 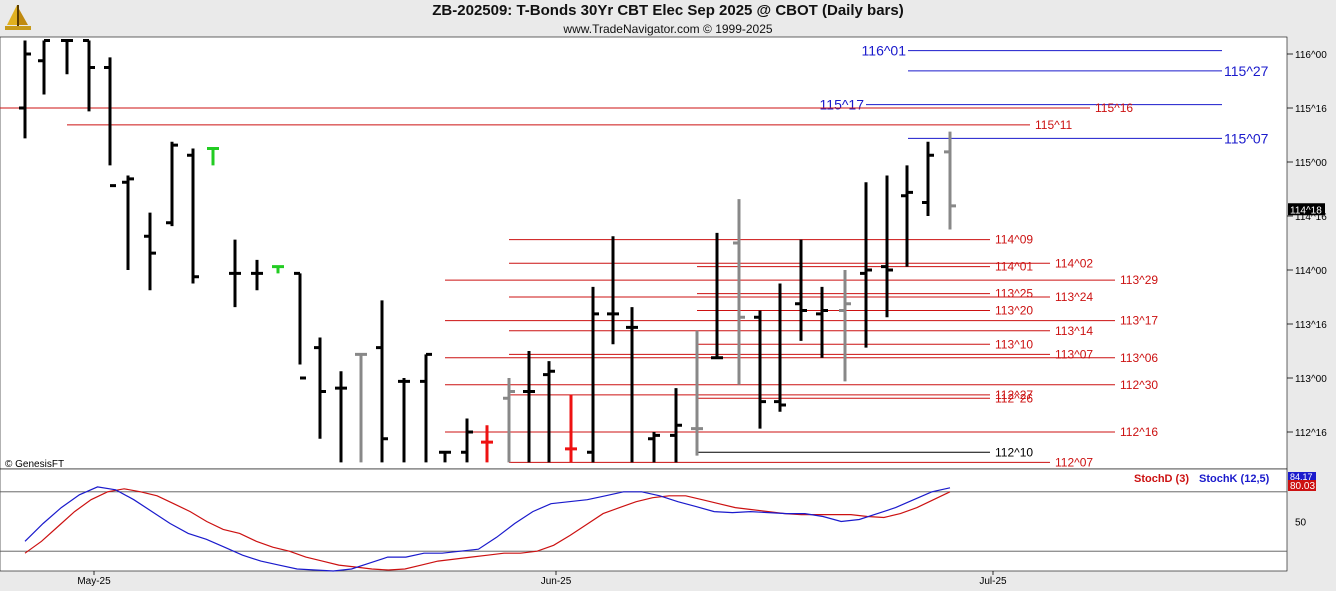 What do you see at coordinates (1234, 479) in the screenshot?
I see `stoch-k-legend: StochK (12,5)` at bounding box center [1234, 479].